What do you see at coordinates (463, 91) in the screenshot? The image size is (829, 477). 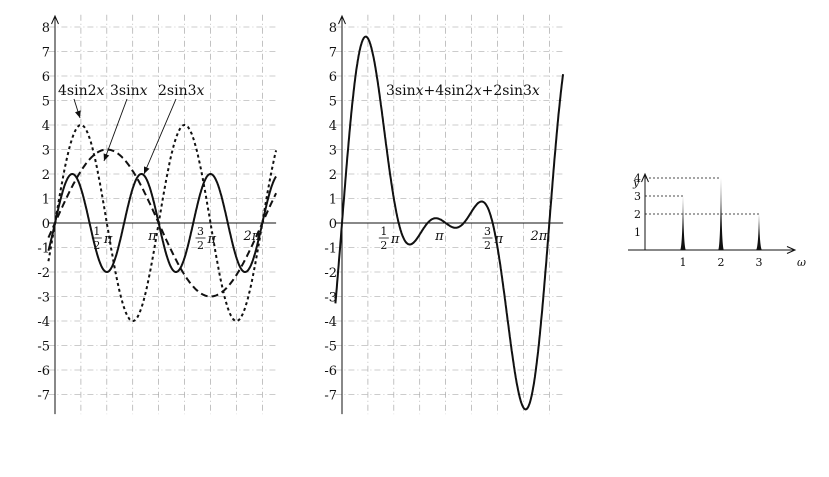 I see `series-annotation: 3sinx+4sin2x+2sin3x` at bounding box center [463, 91].